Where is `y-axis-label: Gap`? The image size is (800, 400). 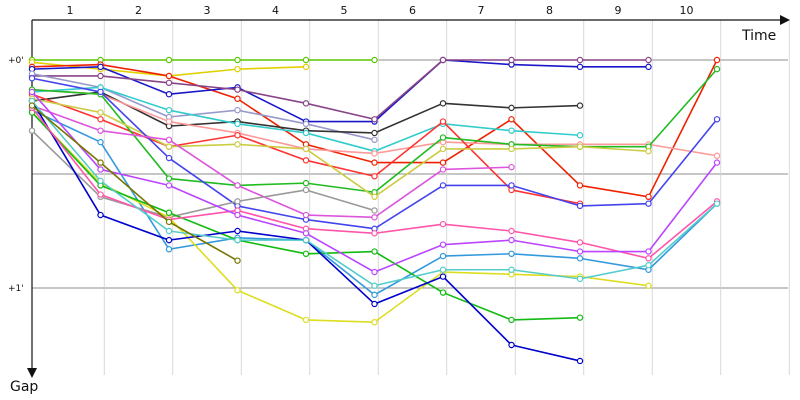
y-axis-label: Gap is located at coordinates (24, 387).